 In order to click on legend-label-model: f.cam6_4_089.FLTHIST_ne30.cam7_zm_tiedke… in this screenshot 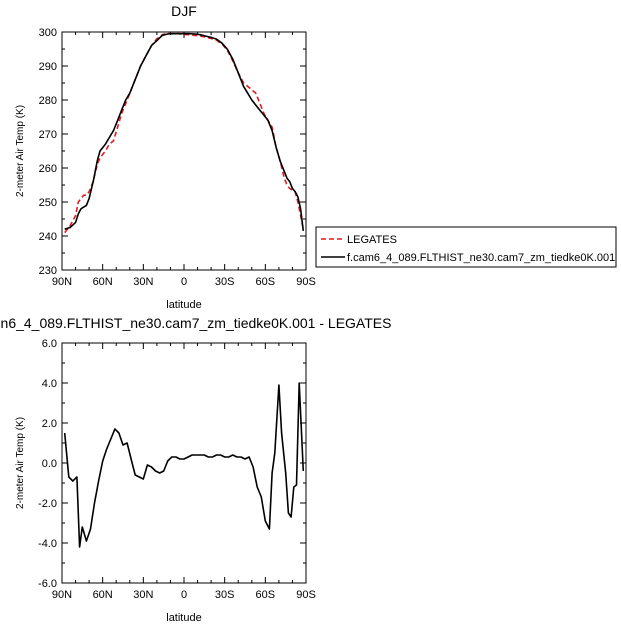, I will do `click(481, 258)`.